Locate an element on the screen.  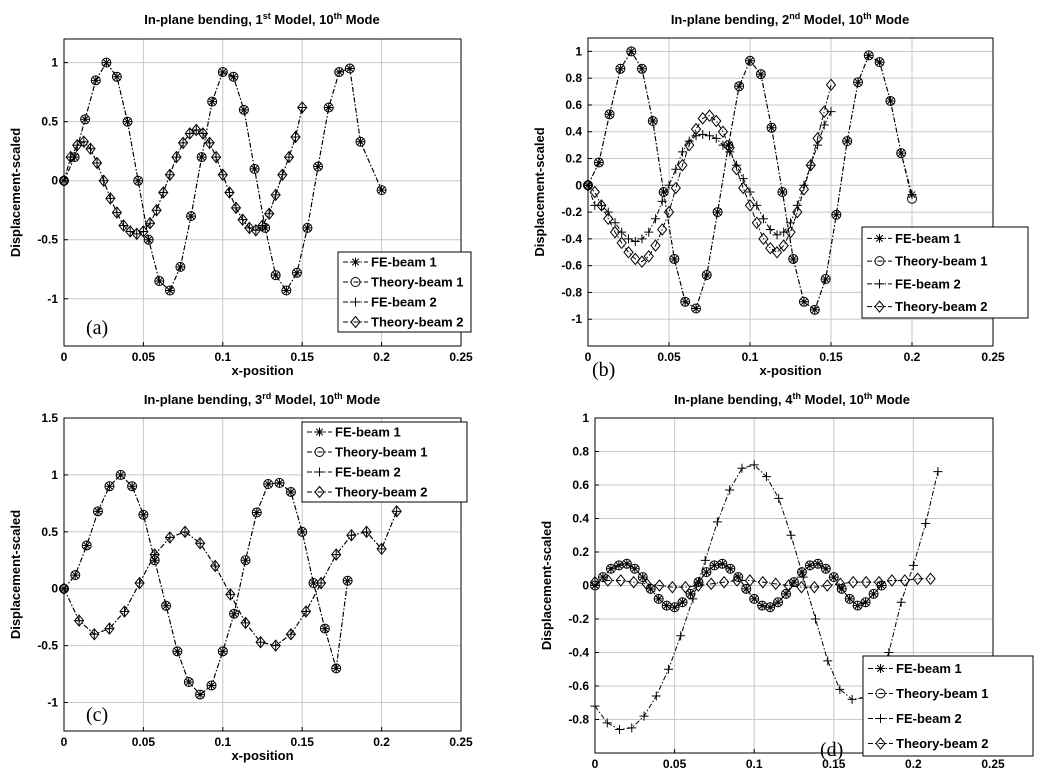
x-tick-label: 0.25 is located at coordinates (993, 357).